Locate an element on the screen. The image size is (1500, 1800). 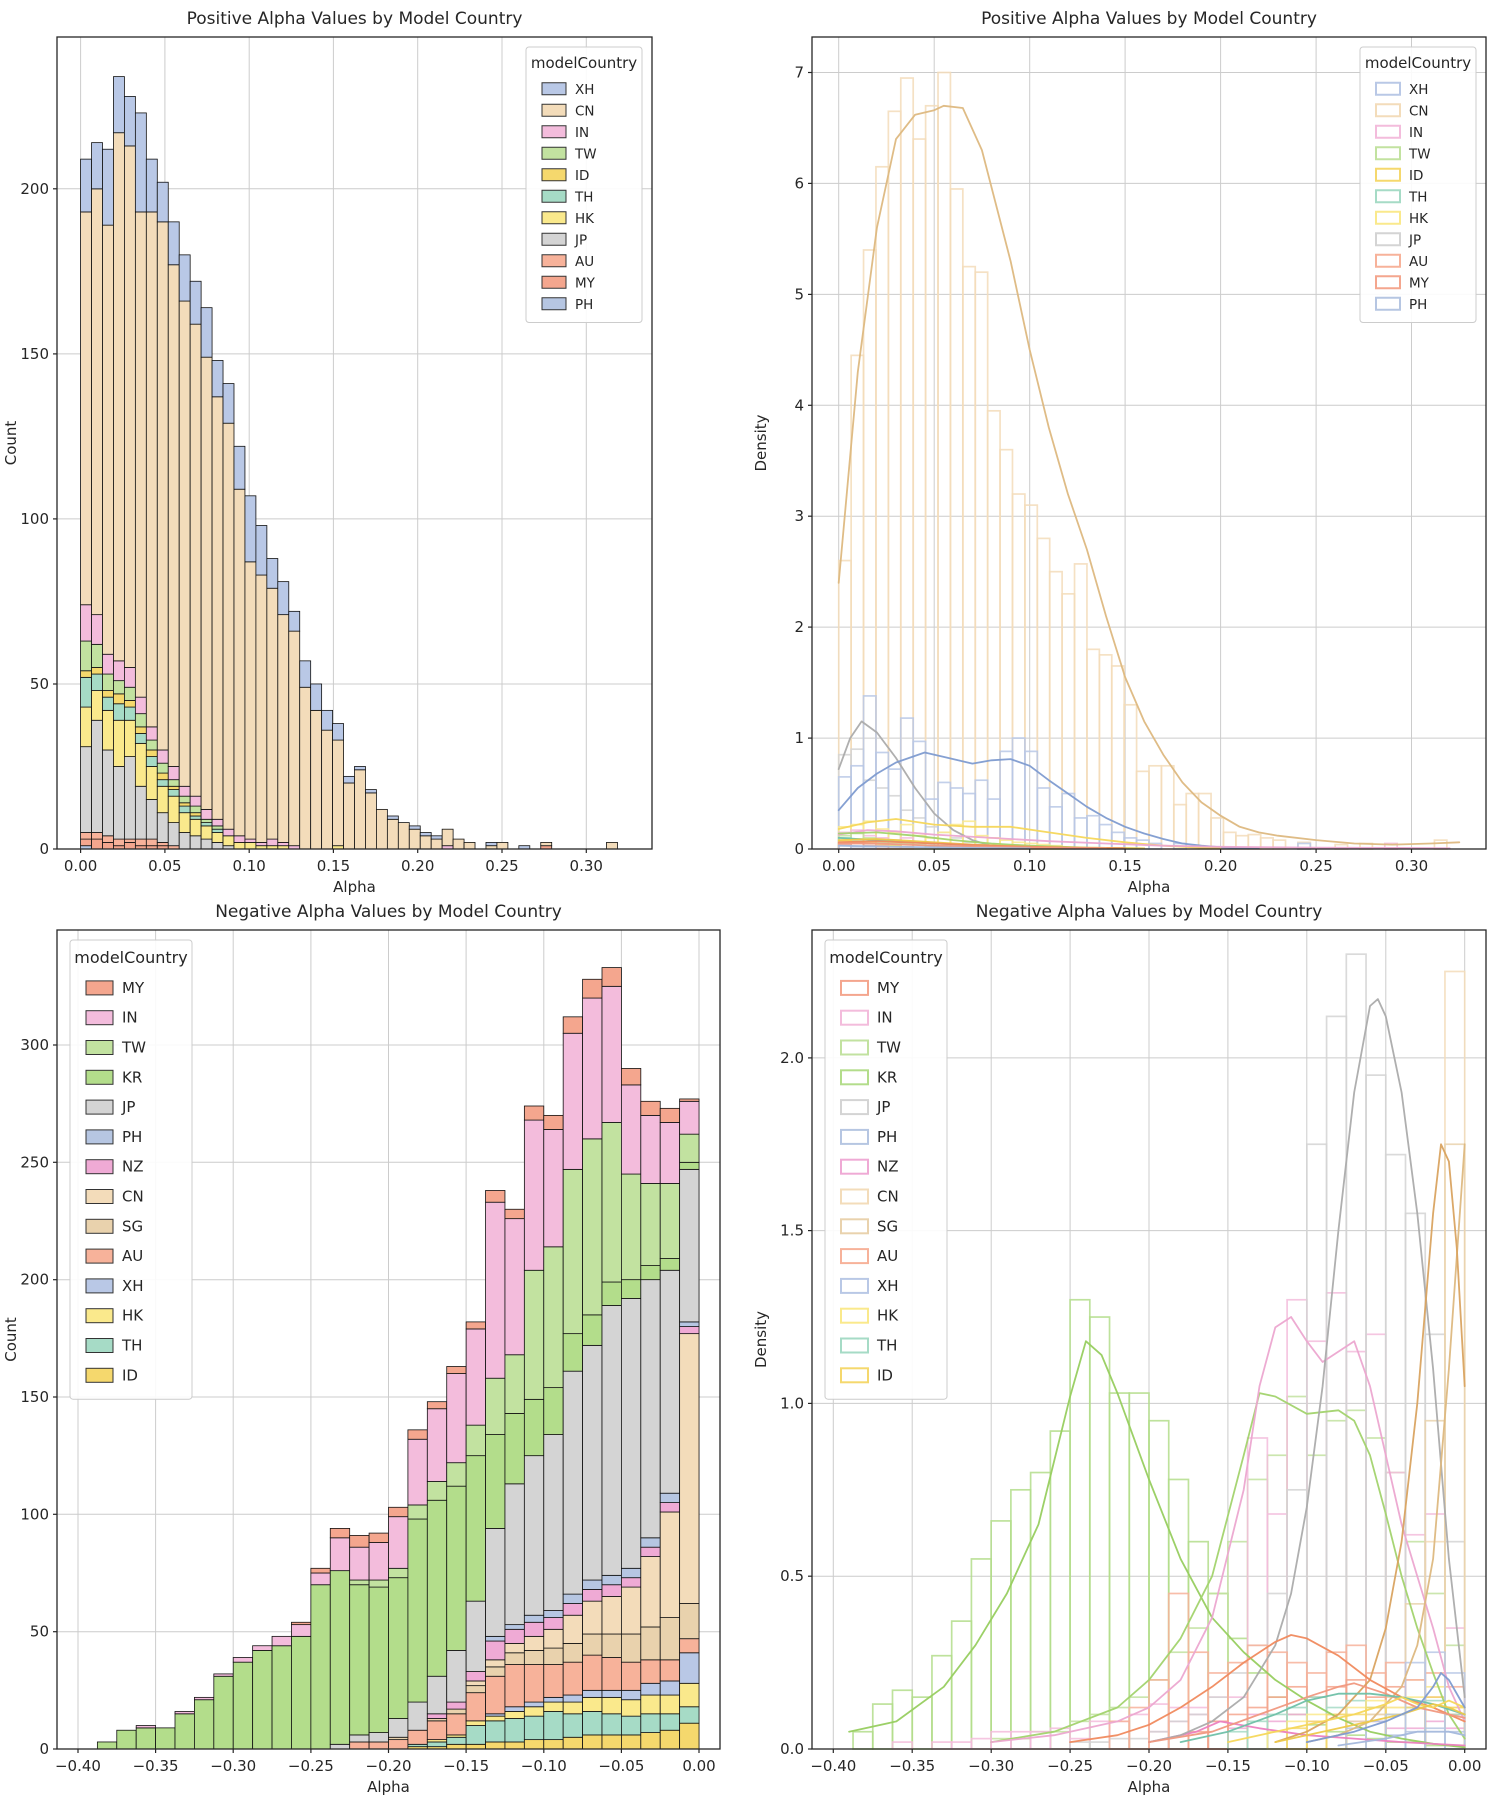
kde-line-KR is located at coordinates (1157, 1544).